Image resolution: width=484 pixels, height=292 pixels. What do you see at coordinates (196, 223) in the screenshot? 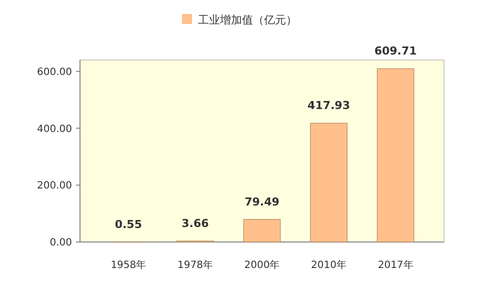
I see `data-label: 3.66` at bounding box center [196, 223].